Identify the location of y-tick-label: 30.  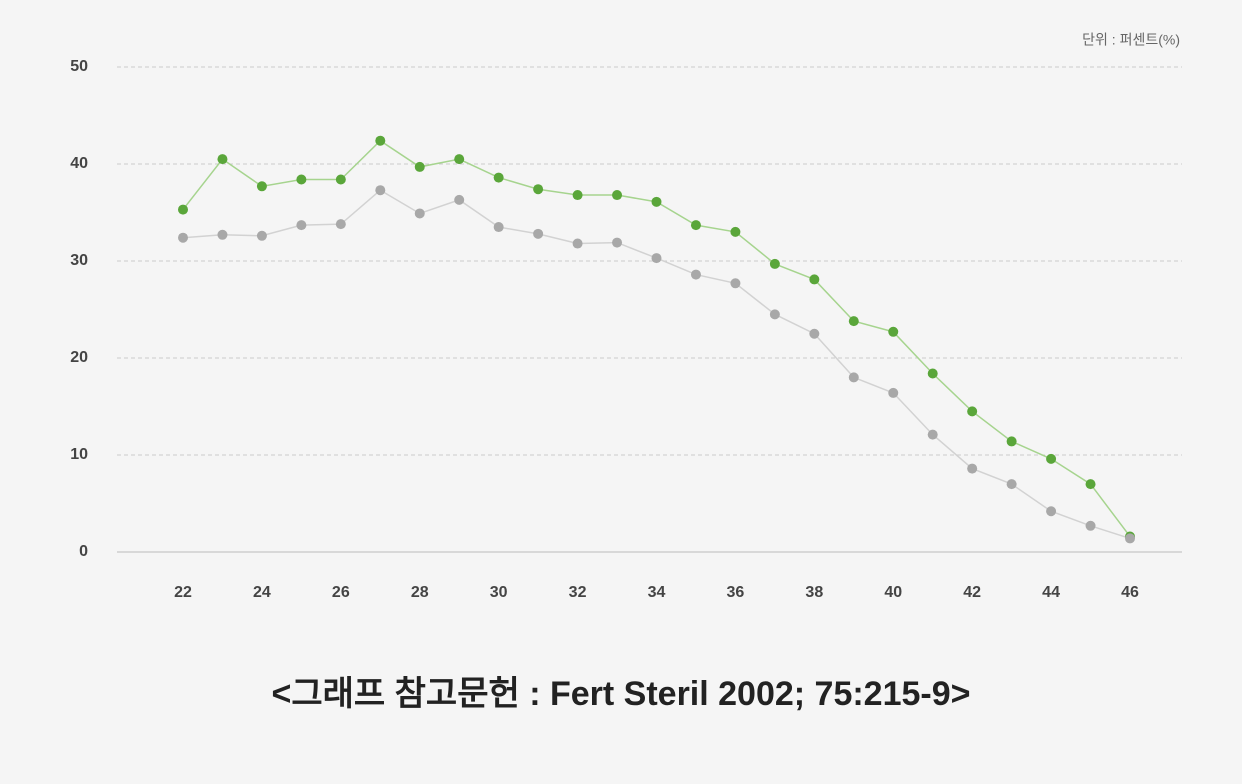
(79, 260).